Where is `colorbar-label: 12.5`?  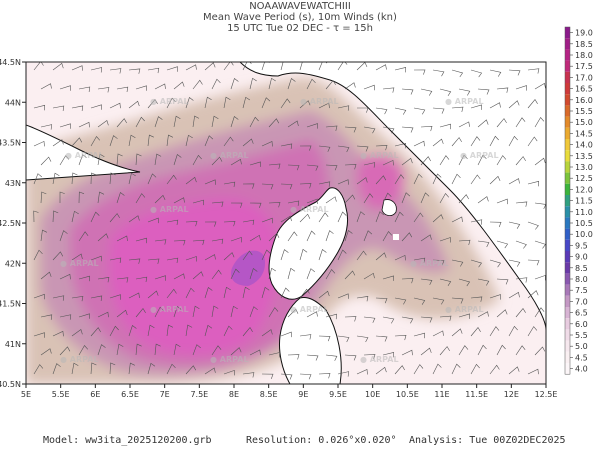 colorbar-label: 12.5 is located at coordinates (584, 178).